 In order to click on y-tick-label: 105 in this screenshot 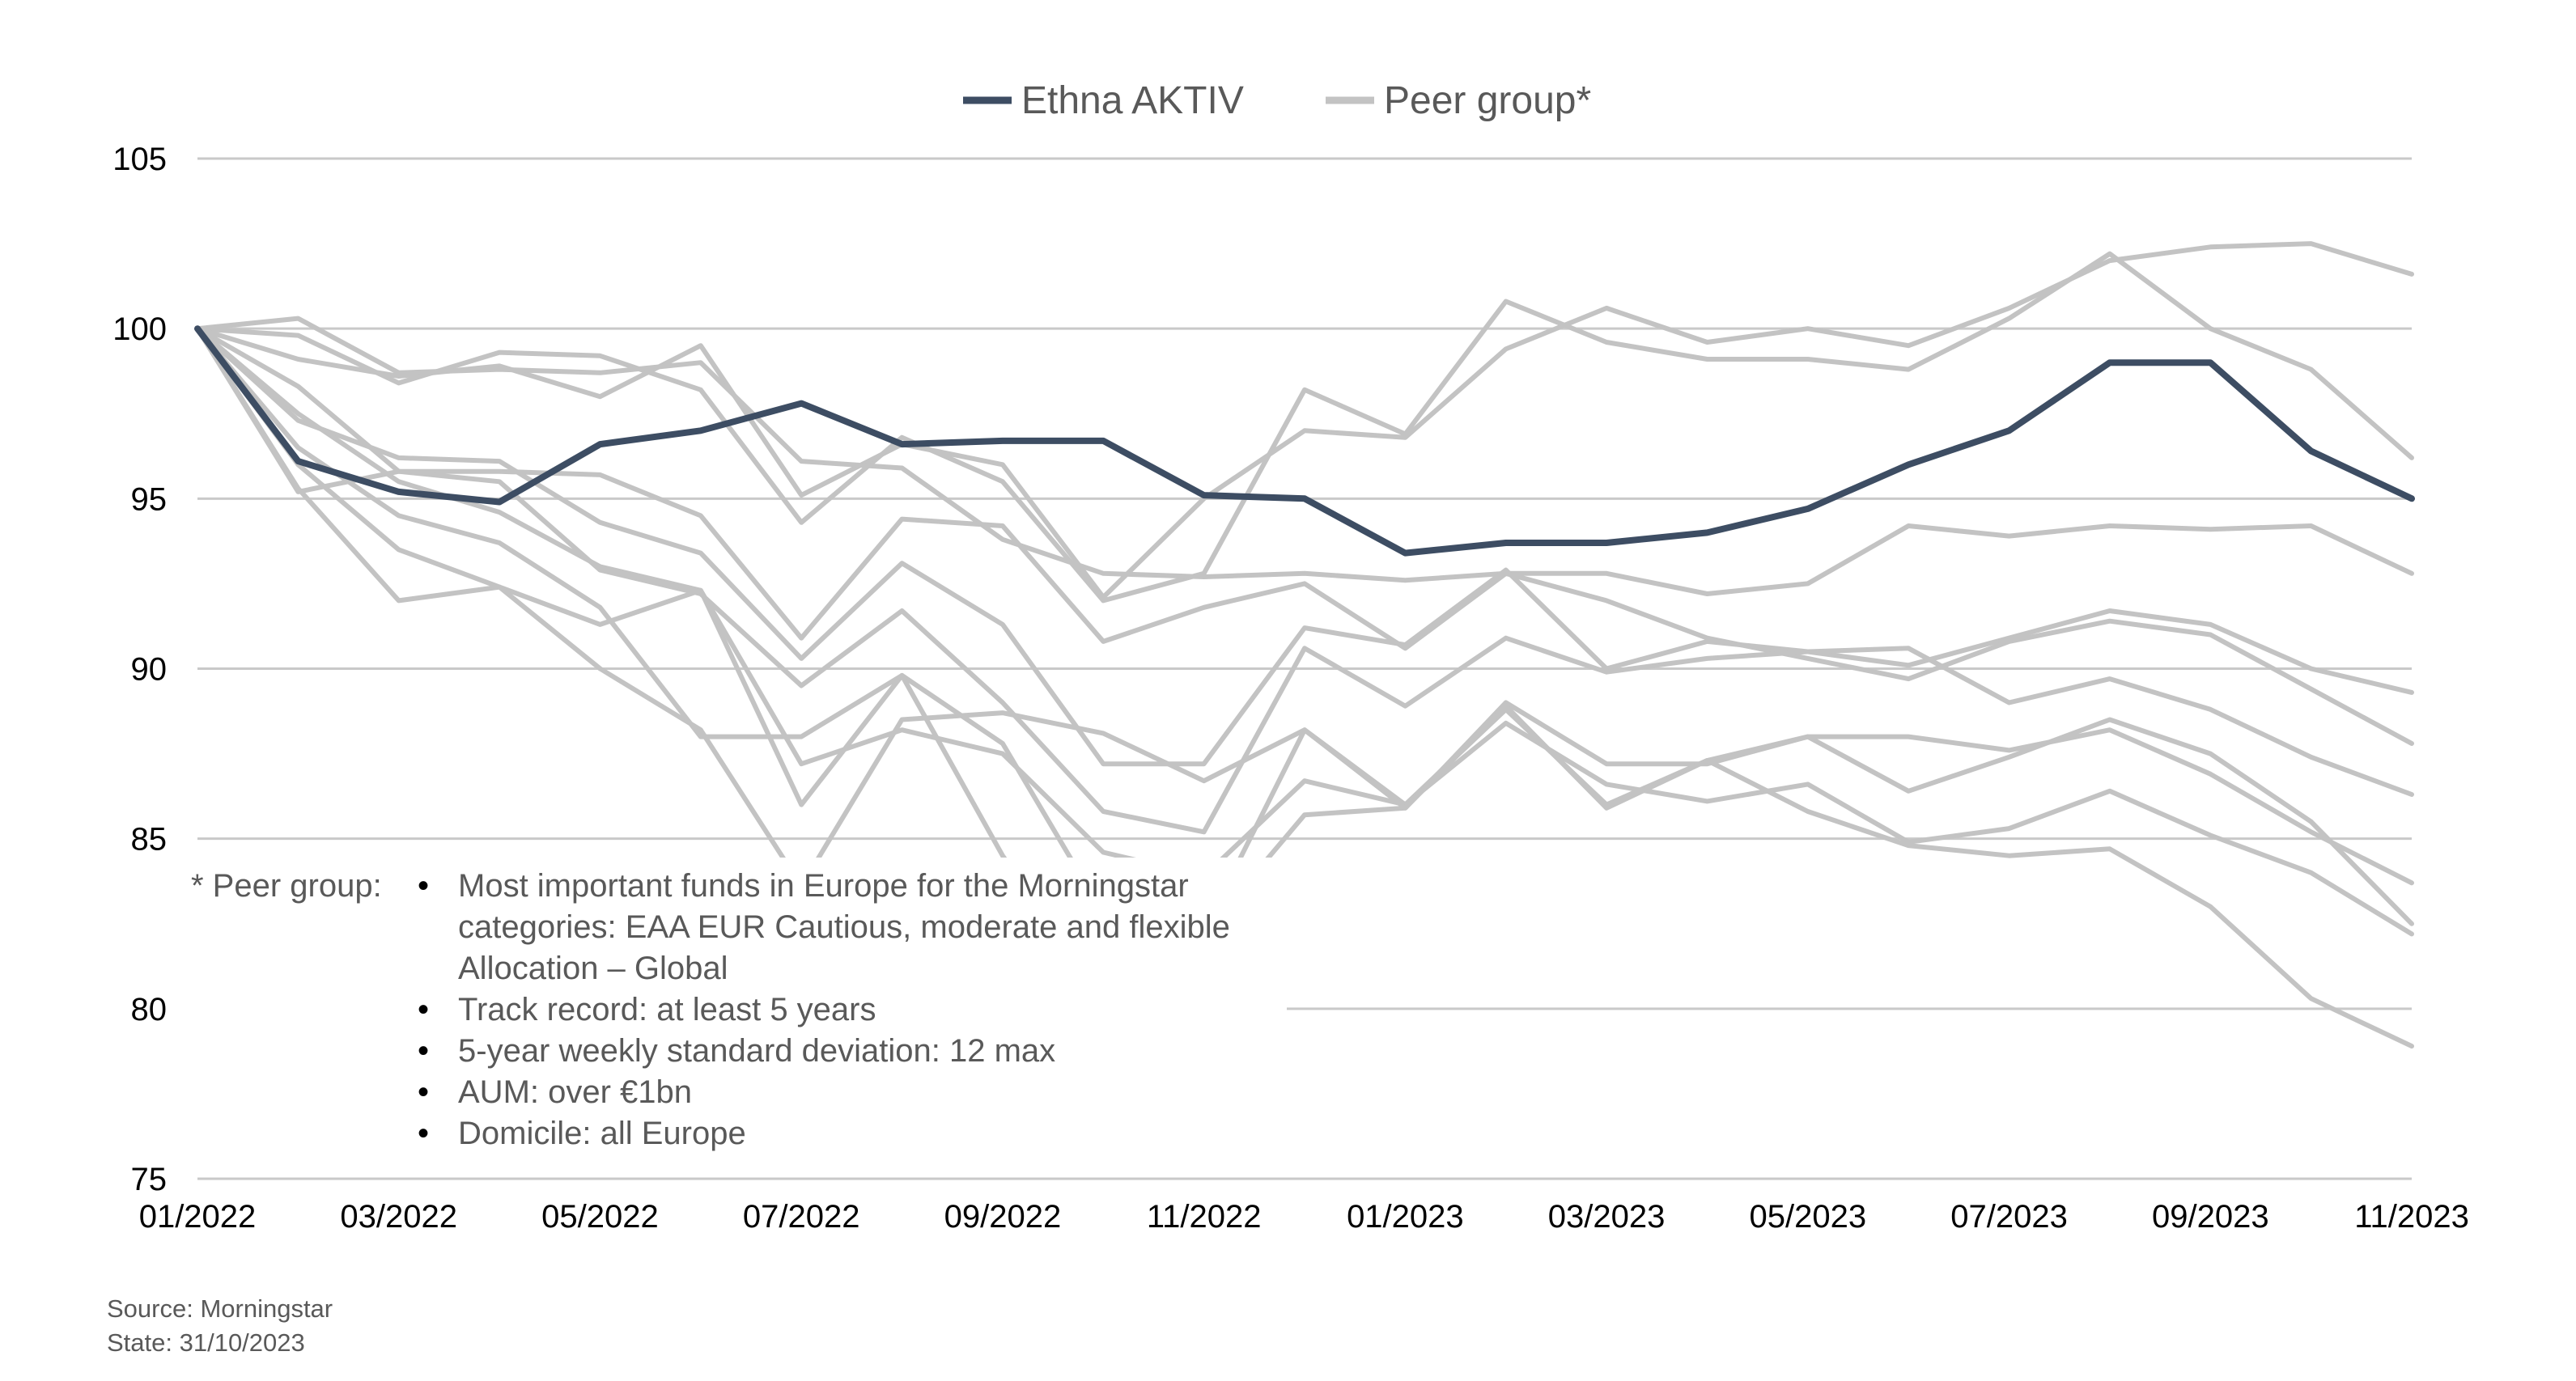, I will do `click(139, 159)`.